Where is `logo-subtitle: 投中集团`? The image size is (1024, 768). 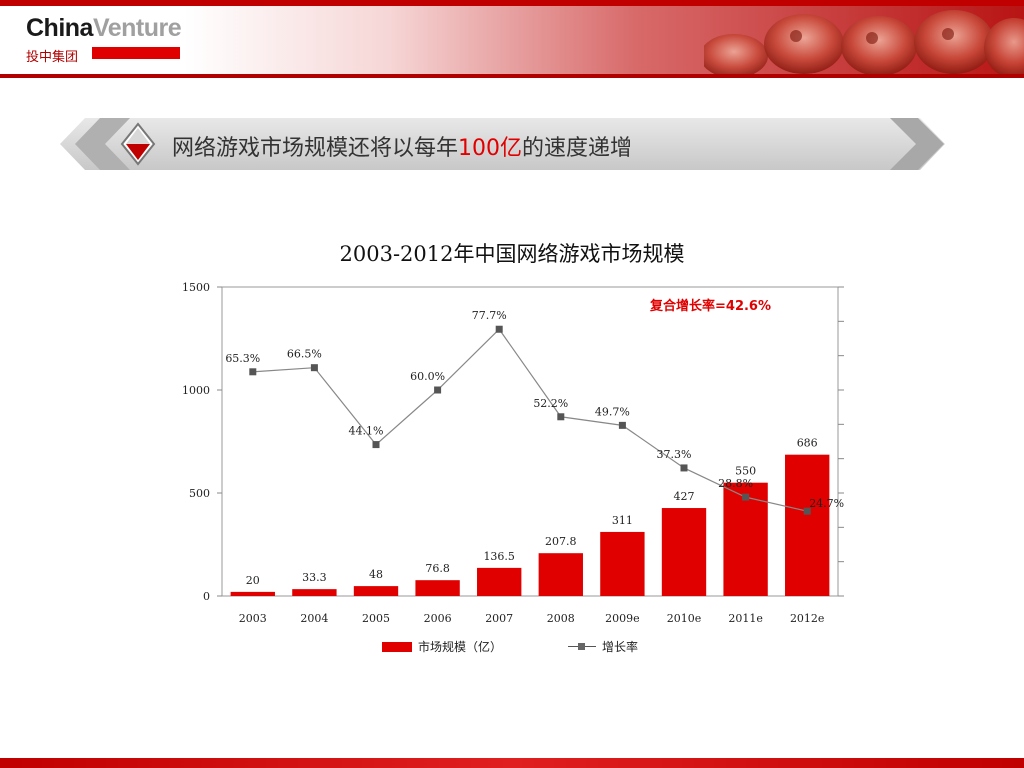 logo-subtitle: 投中集团 is located at coordinates (52, 56).